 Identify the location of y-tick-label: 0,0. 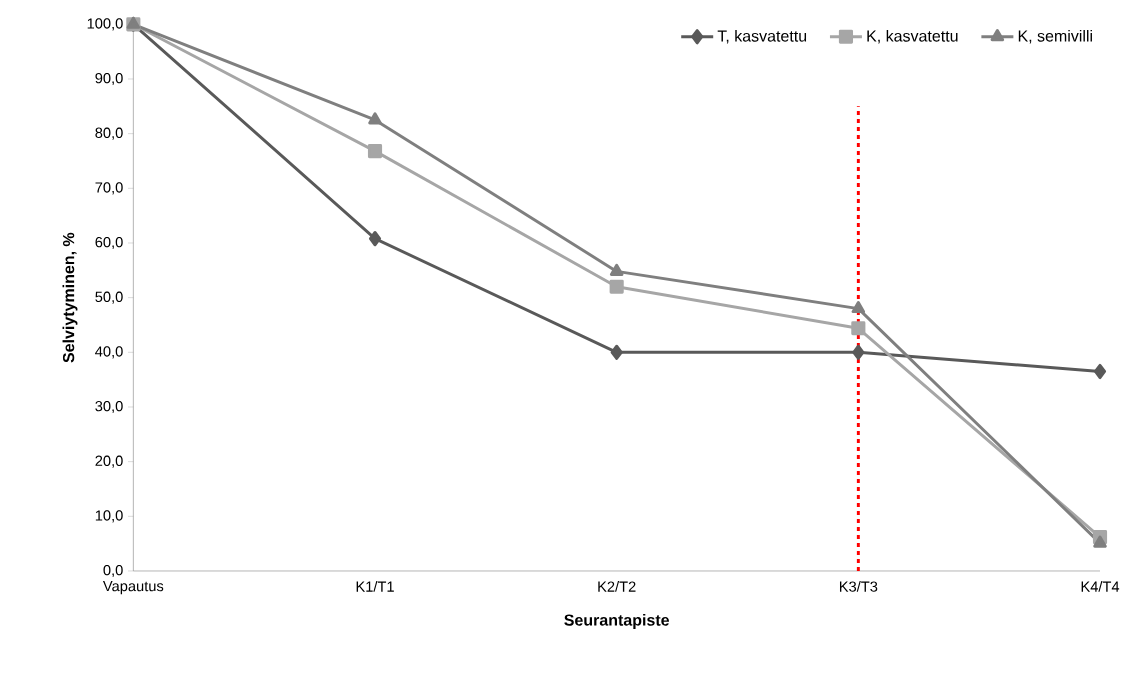
(113, 571).